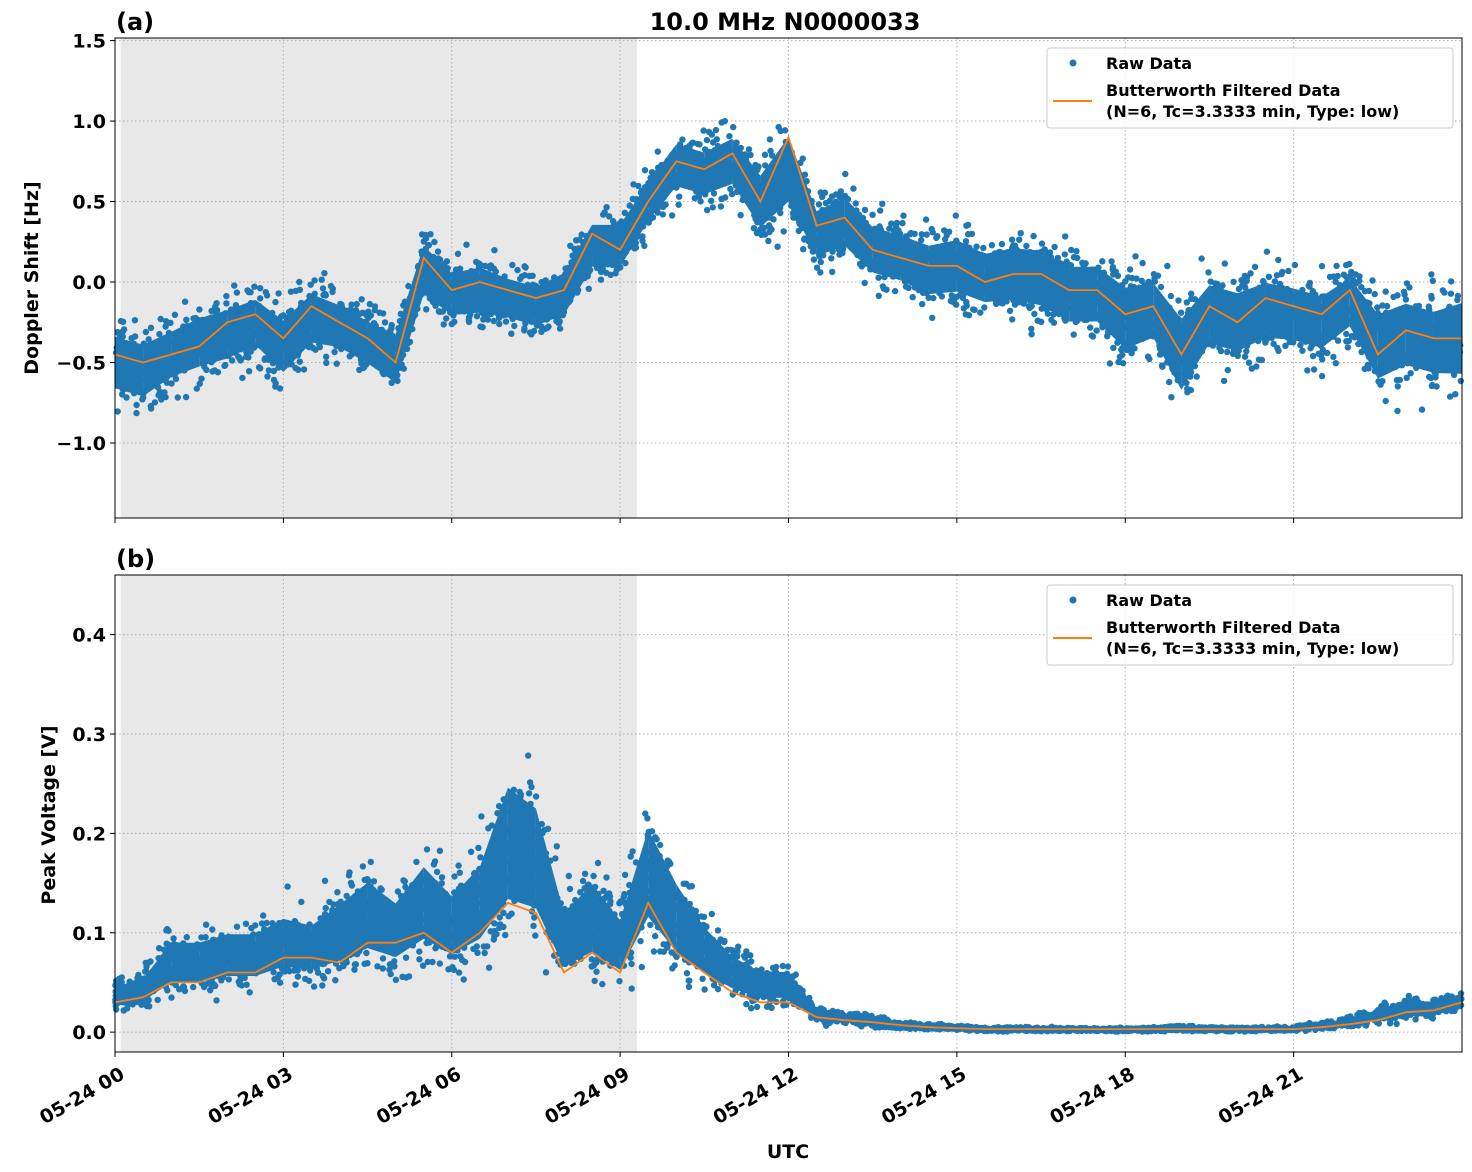  Describe the element at coordinates (89, 122) in the screenshot. I see `y-tick-label: 1.0` at that location.